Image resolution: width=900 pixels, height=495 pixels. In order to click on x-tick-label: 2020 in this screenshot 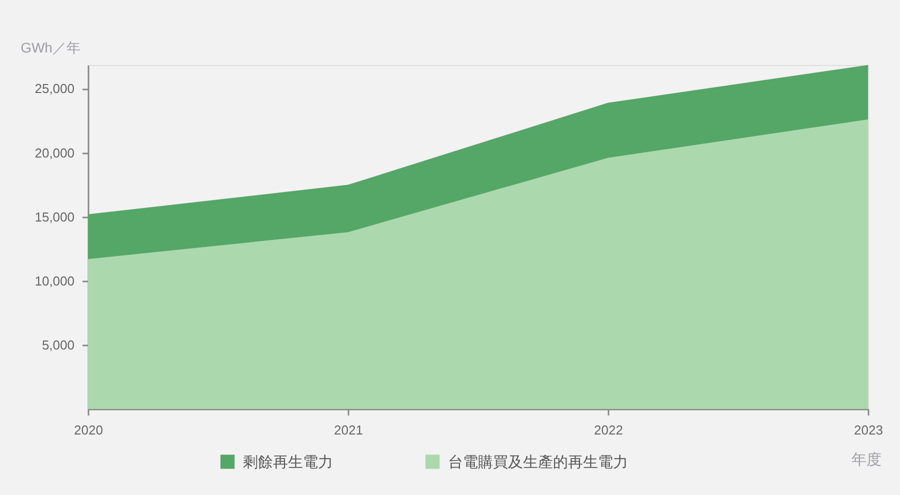, I will do `click(88, 430)`.